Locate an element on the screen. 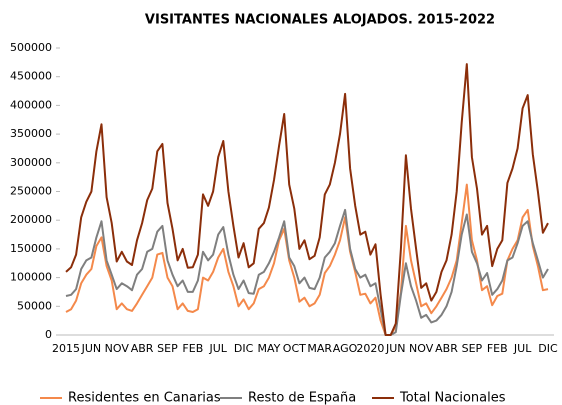 This screenshot has width=562, height=405. y-tick-label: 200000 is located at coordinates (31, 219).